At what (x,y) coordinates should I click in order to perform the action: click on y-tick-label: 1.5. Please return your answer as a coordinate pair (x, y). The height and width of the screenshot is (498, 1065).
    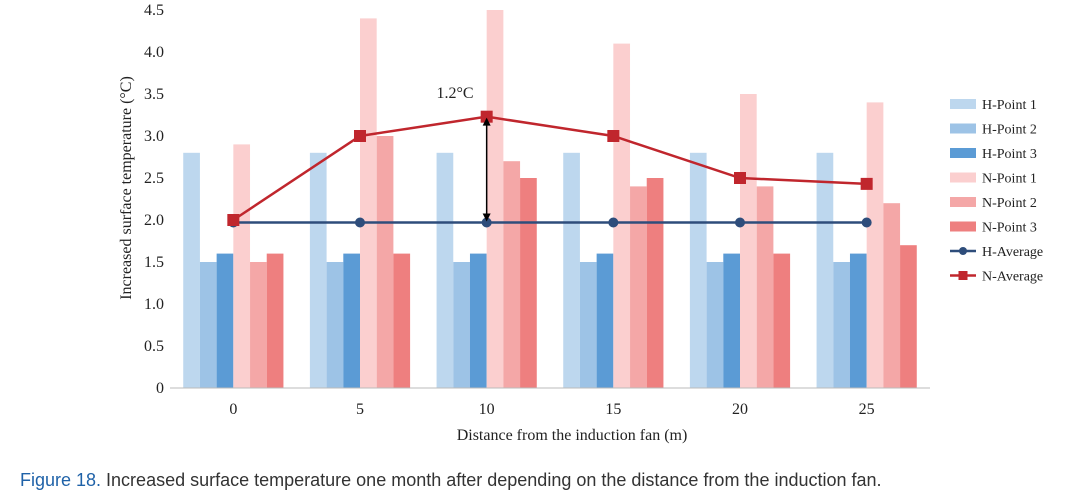
    Looking at the image, I should click on (154, 262).